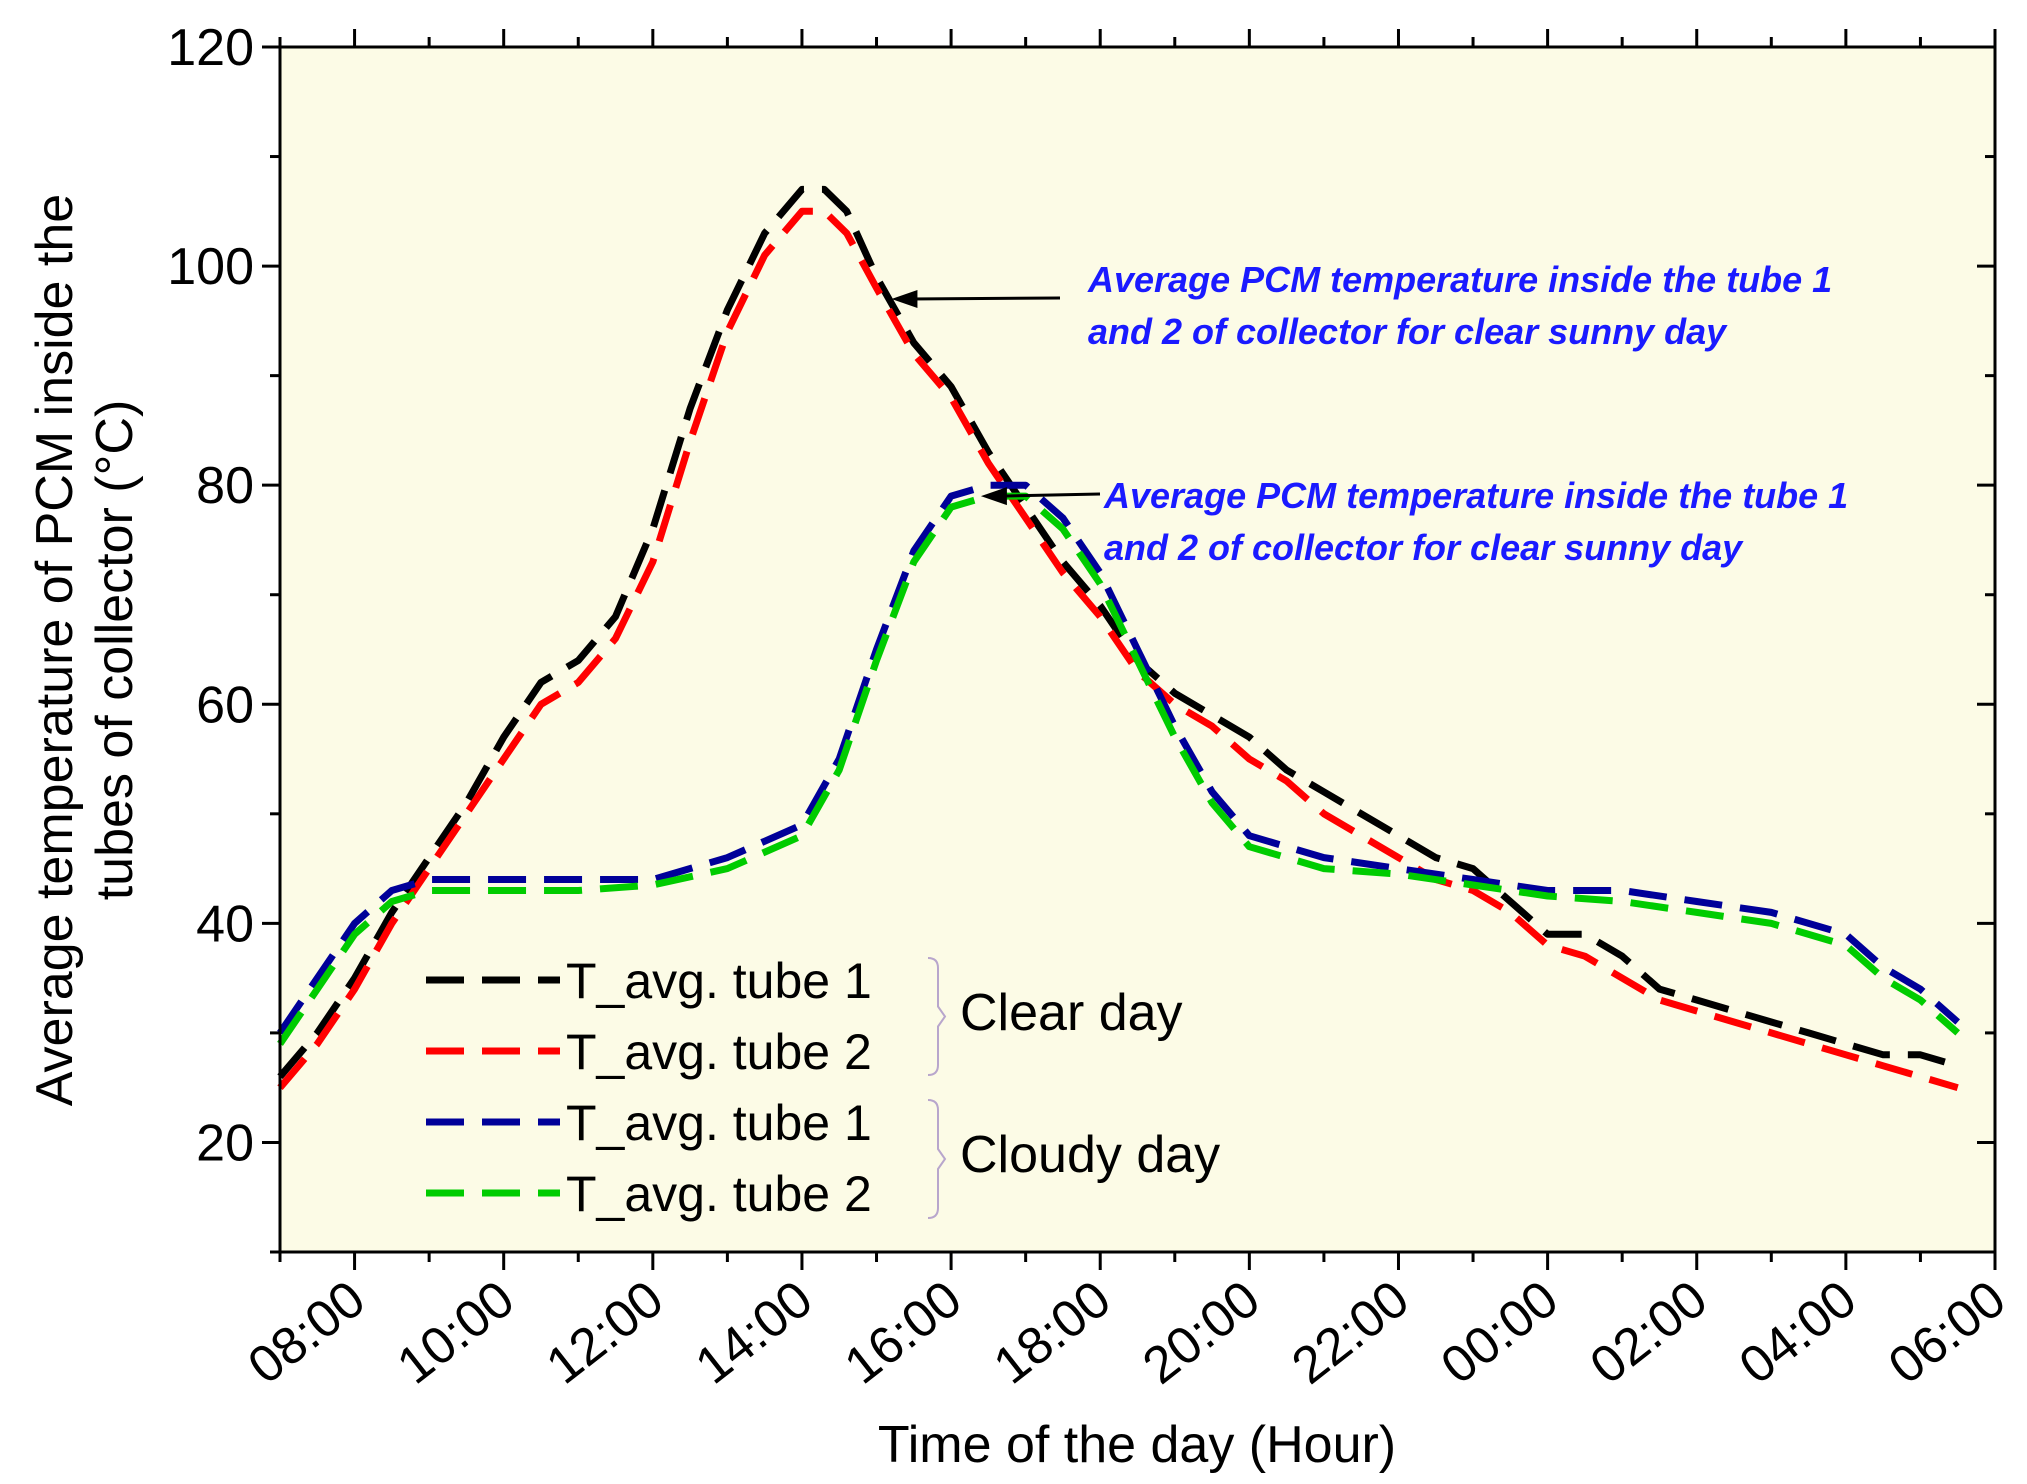 Image resolution: width=2027 pixels, height=1484 pixels. I want to click on y-tick-label: 80, so click(225, 486).